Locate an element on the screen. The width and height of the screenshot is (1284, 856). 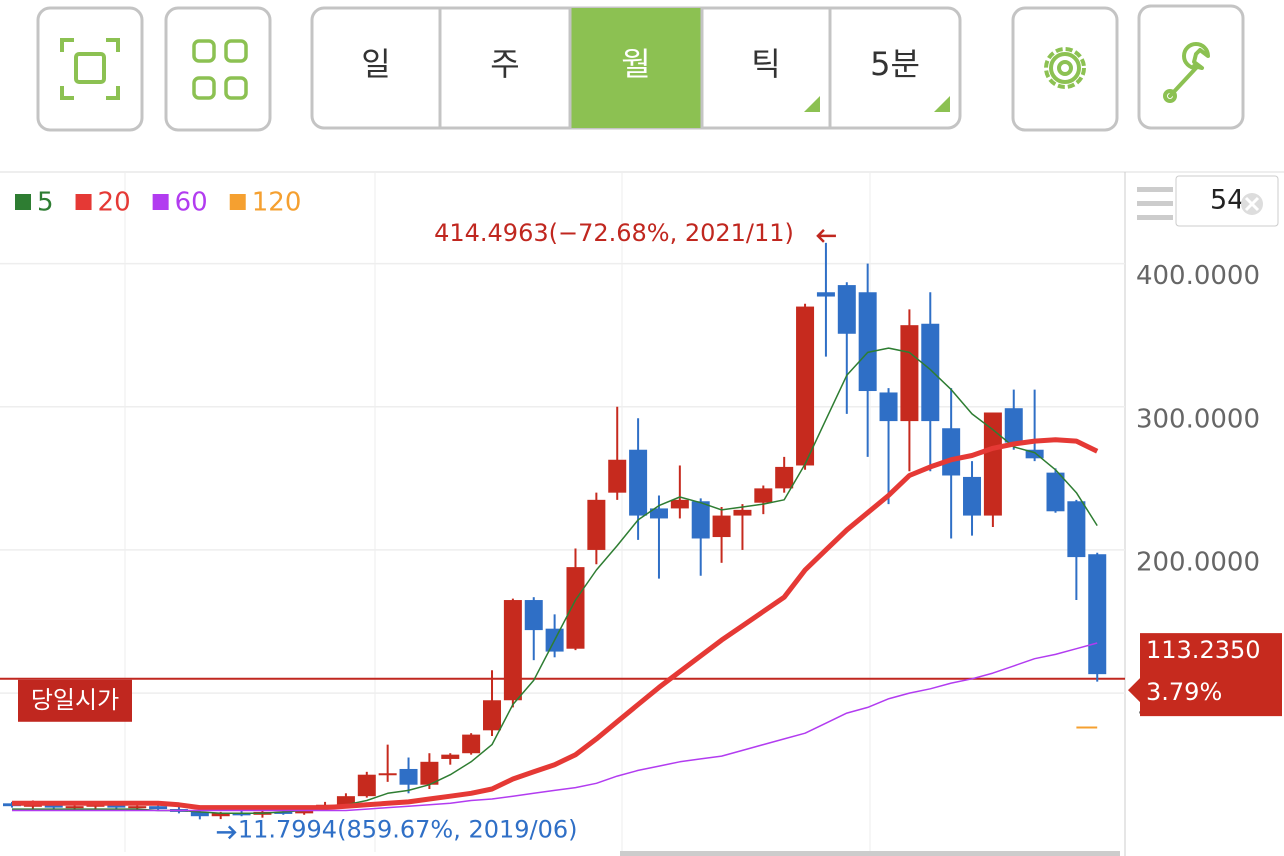
period-label: 주 is located at coordinates (504, 64).